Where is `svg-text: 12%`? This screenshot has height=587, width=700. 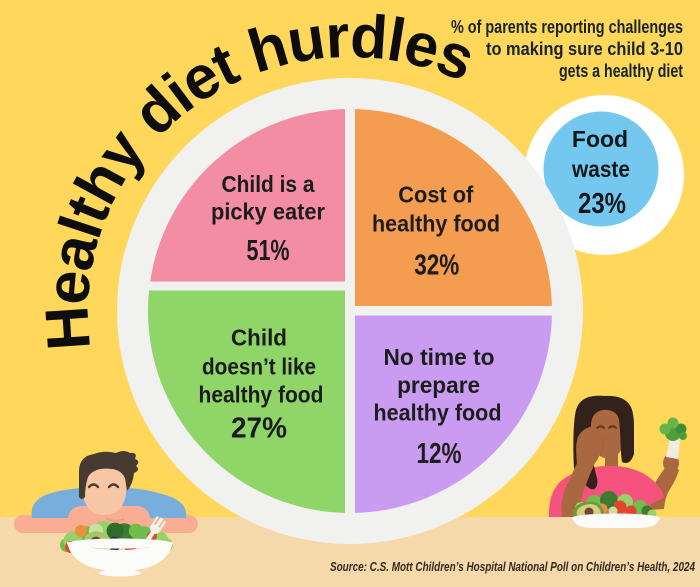 svg-text: 12% is located at coordinates (439, 454).